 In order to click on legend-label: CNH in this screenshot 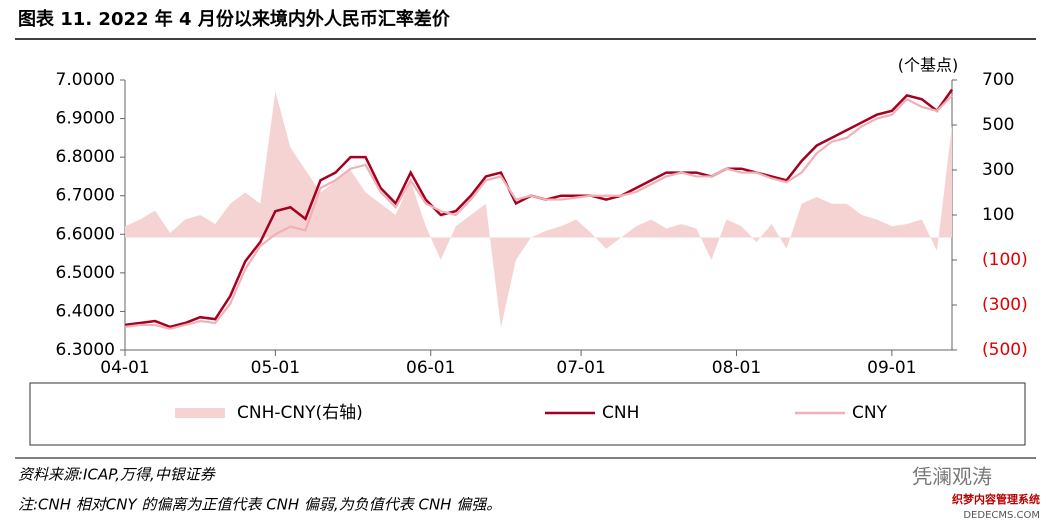, I will do `click(620, 413)`.